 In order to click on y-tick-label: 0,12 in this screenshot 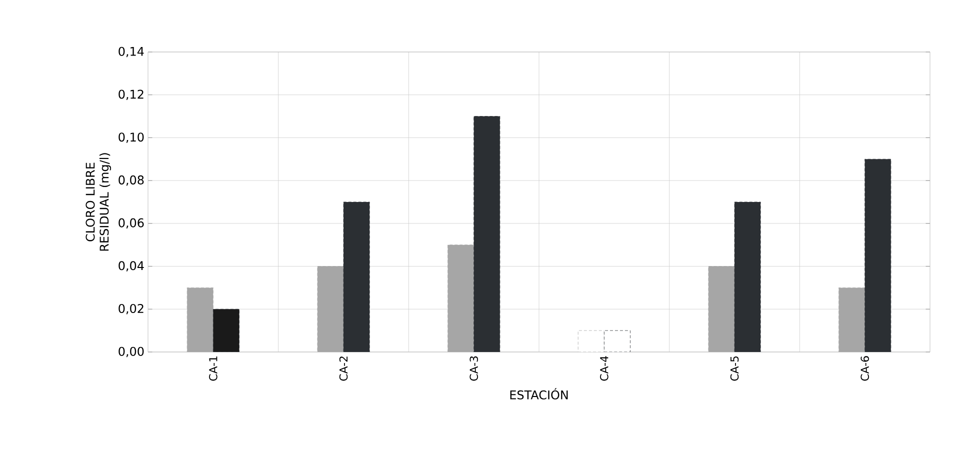, I will do `click(131, 95)`.